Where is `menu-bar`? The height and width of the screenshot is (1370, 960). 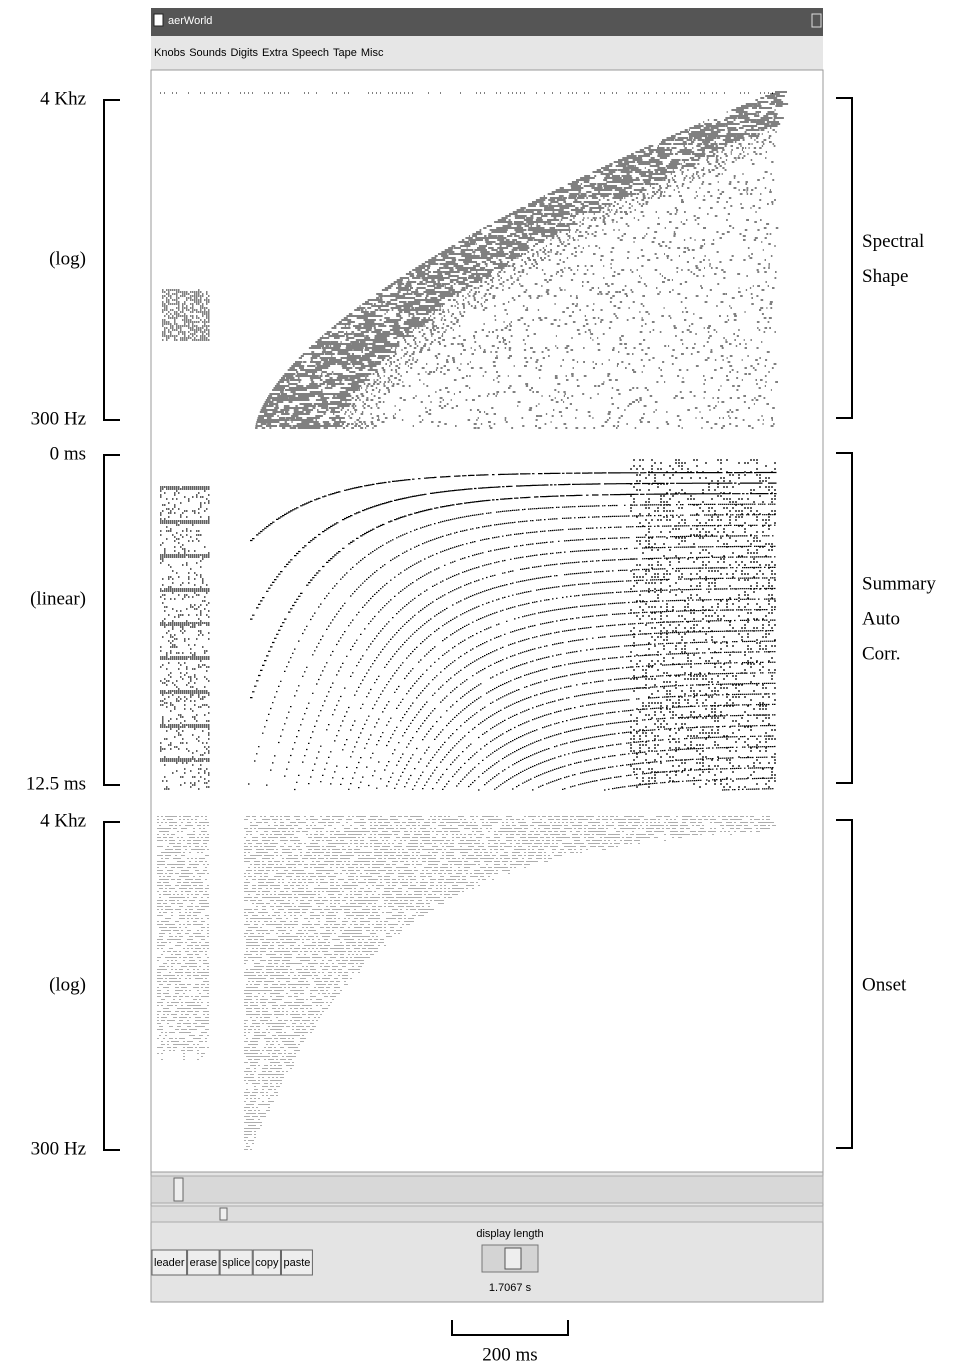
menu-bar is located at coordinates (487, 53).